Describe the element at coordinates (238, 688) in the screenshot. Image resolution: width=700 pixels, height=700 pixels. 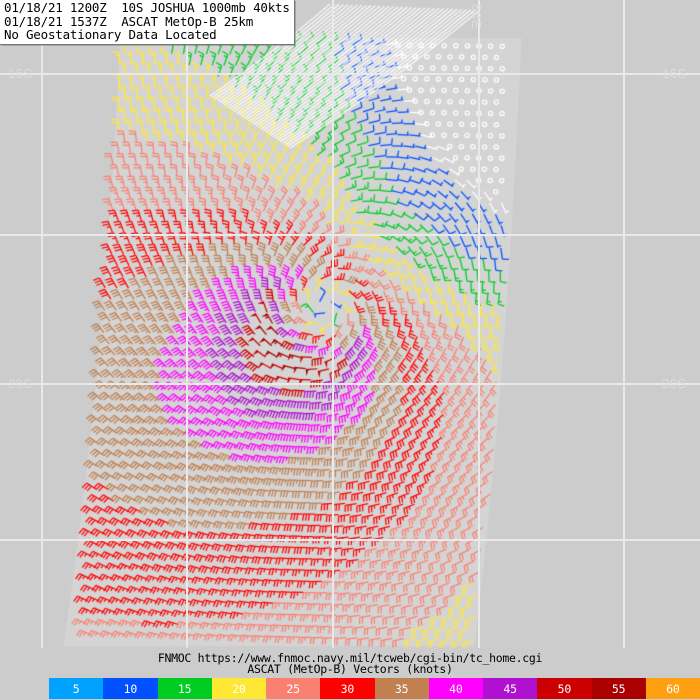
I see `colorbar-cell-20kt: 20` at that location.